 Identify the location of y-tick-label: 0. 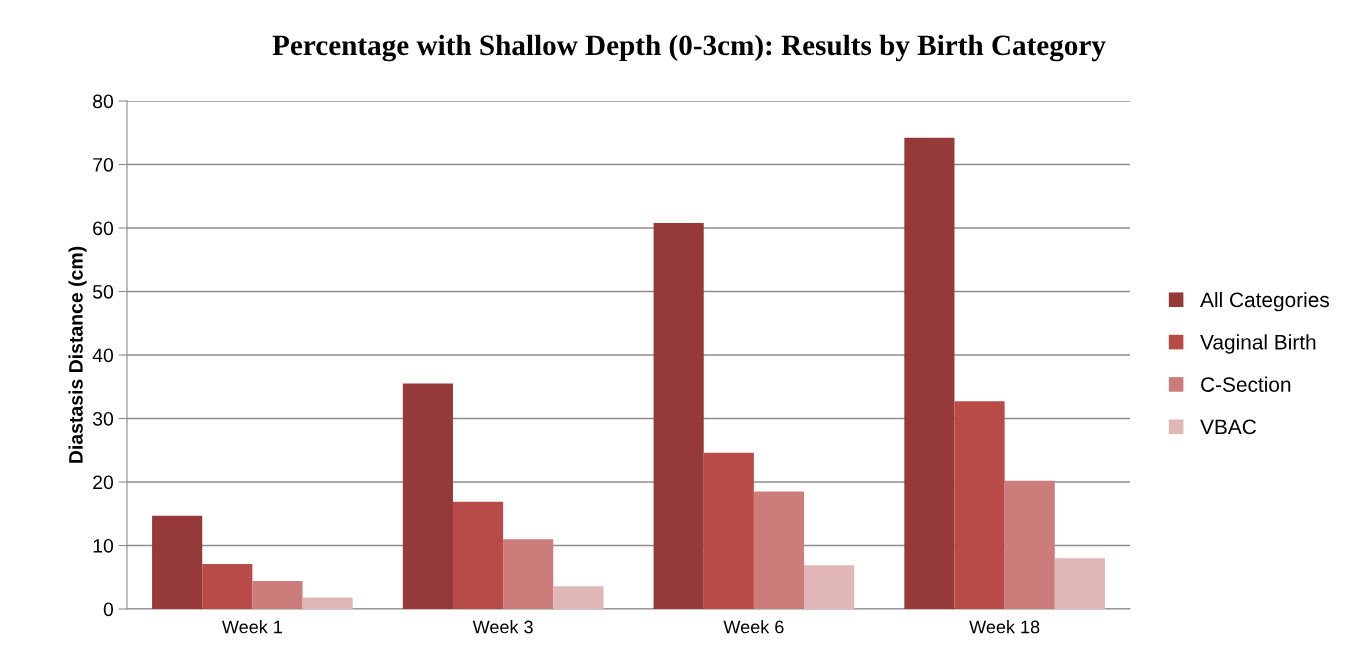
(108, 609).